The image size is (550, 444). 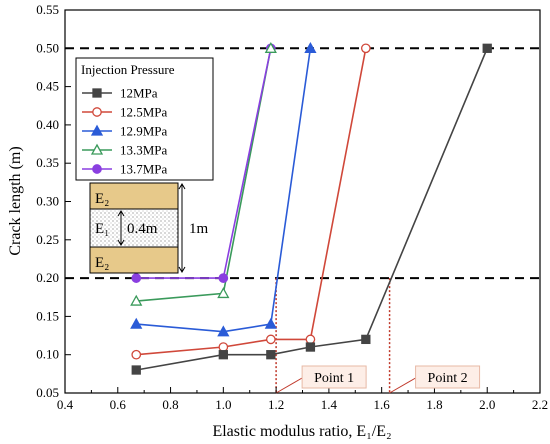 I want to click on height-arrow-head-bottom, so click(x=182, y=269).